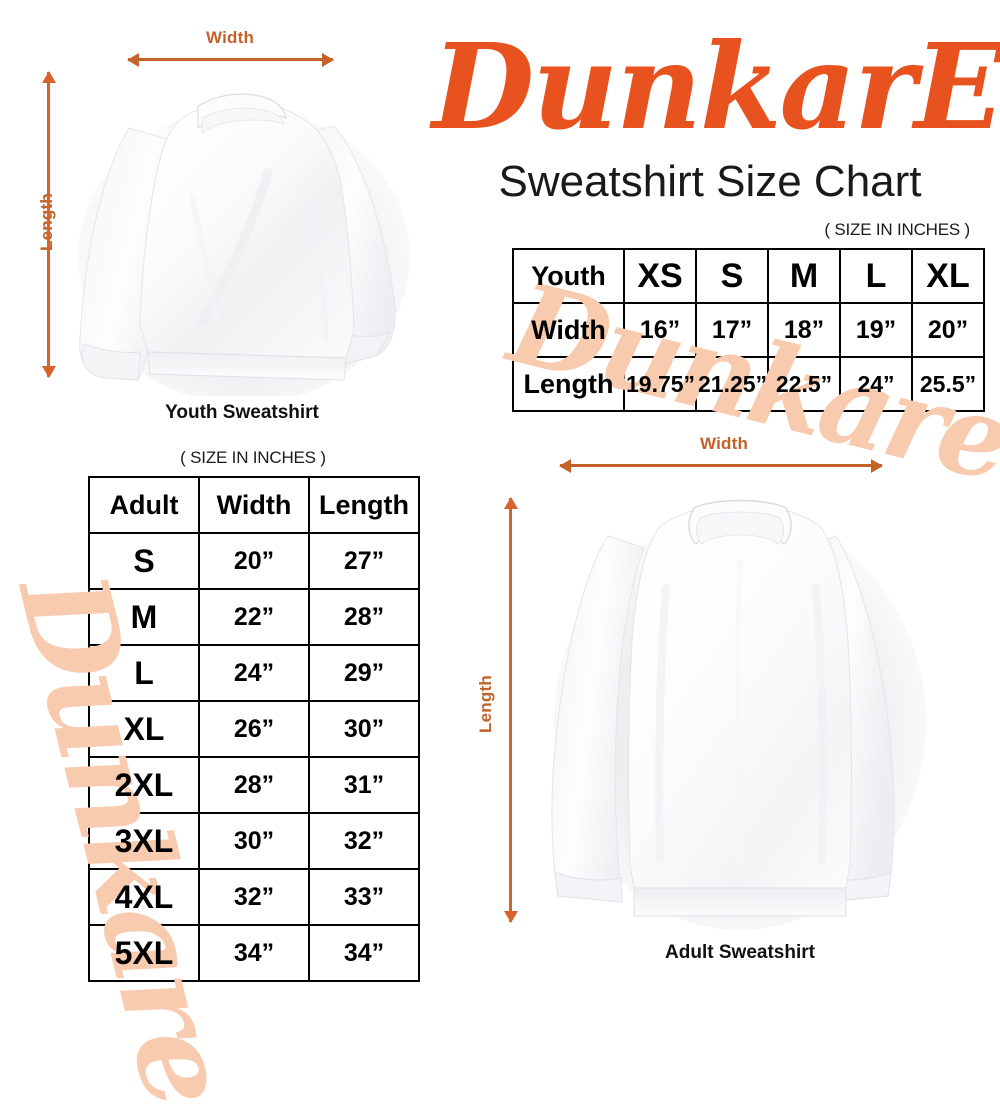 The height and width of the screenshot is (1115, 1000). Describe the element at coordinates (732, 276) in the screenshot. I see `youth-size-s: S` at that location.